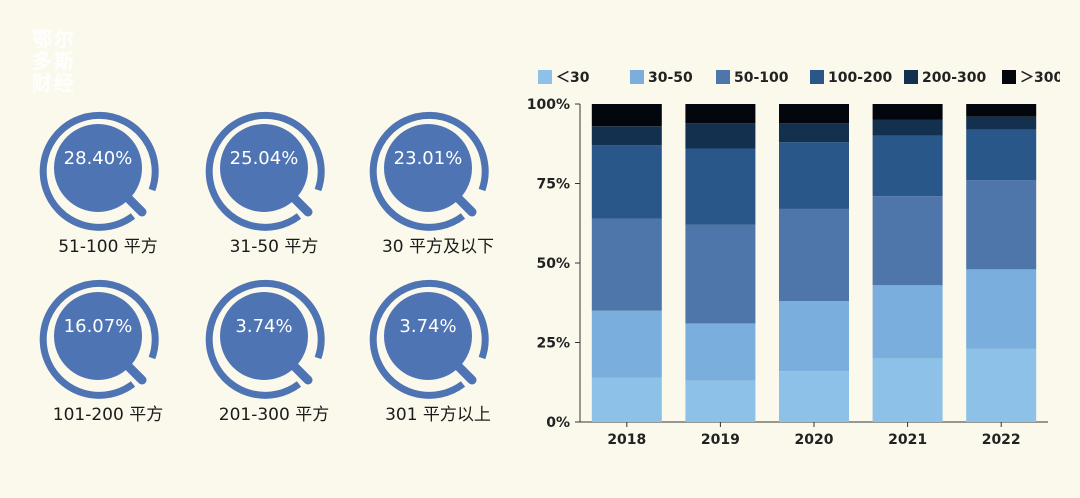  Describe the element at coordinates (54, 83) in the screenshot. I see `logo-line-3: 财经` at that location.